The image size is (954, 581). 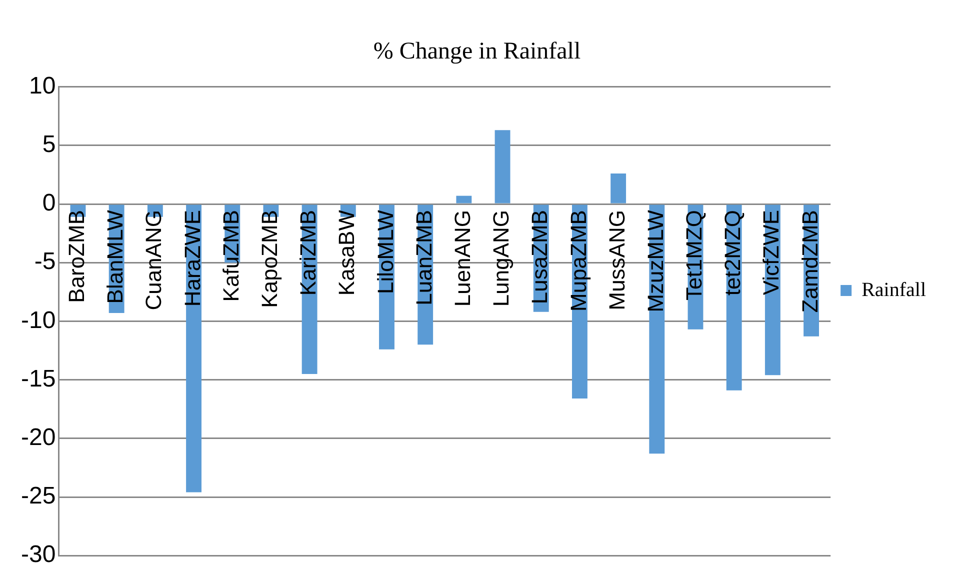 I want to click on x-tick-label: LusaZMB, so click(x=539, y=257).